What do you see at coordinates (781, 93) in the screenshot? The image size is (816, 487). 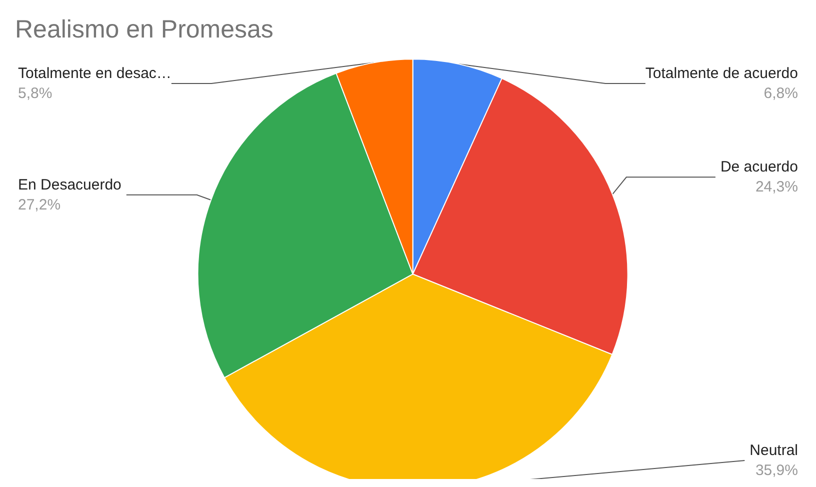 I see `data-label: 6,8%` at bounding box center [781, 93].